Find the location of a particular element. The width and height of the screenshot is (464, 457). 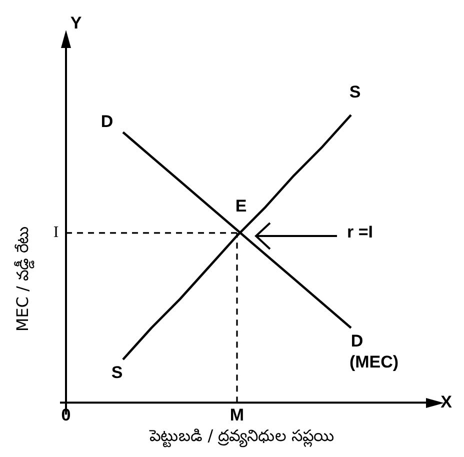

text: X is located at coordinates (446, 402).